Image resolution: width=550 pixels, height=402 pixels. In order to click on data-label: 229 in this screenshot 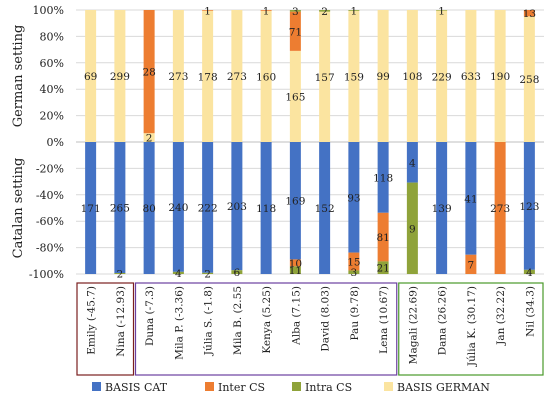, I will do `click(442, 77)`.